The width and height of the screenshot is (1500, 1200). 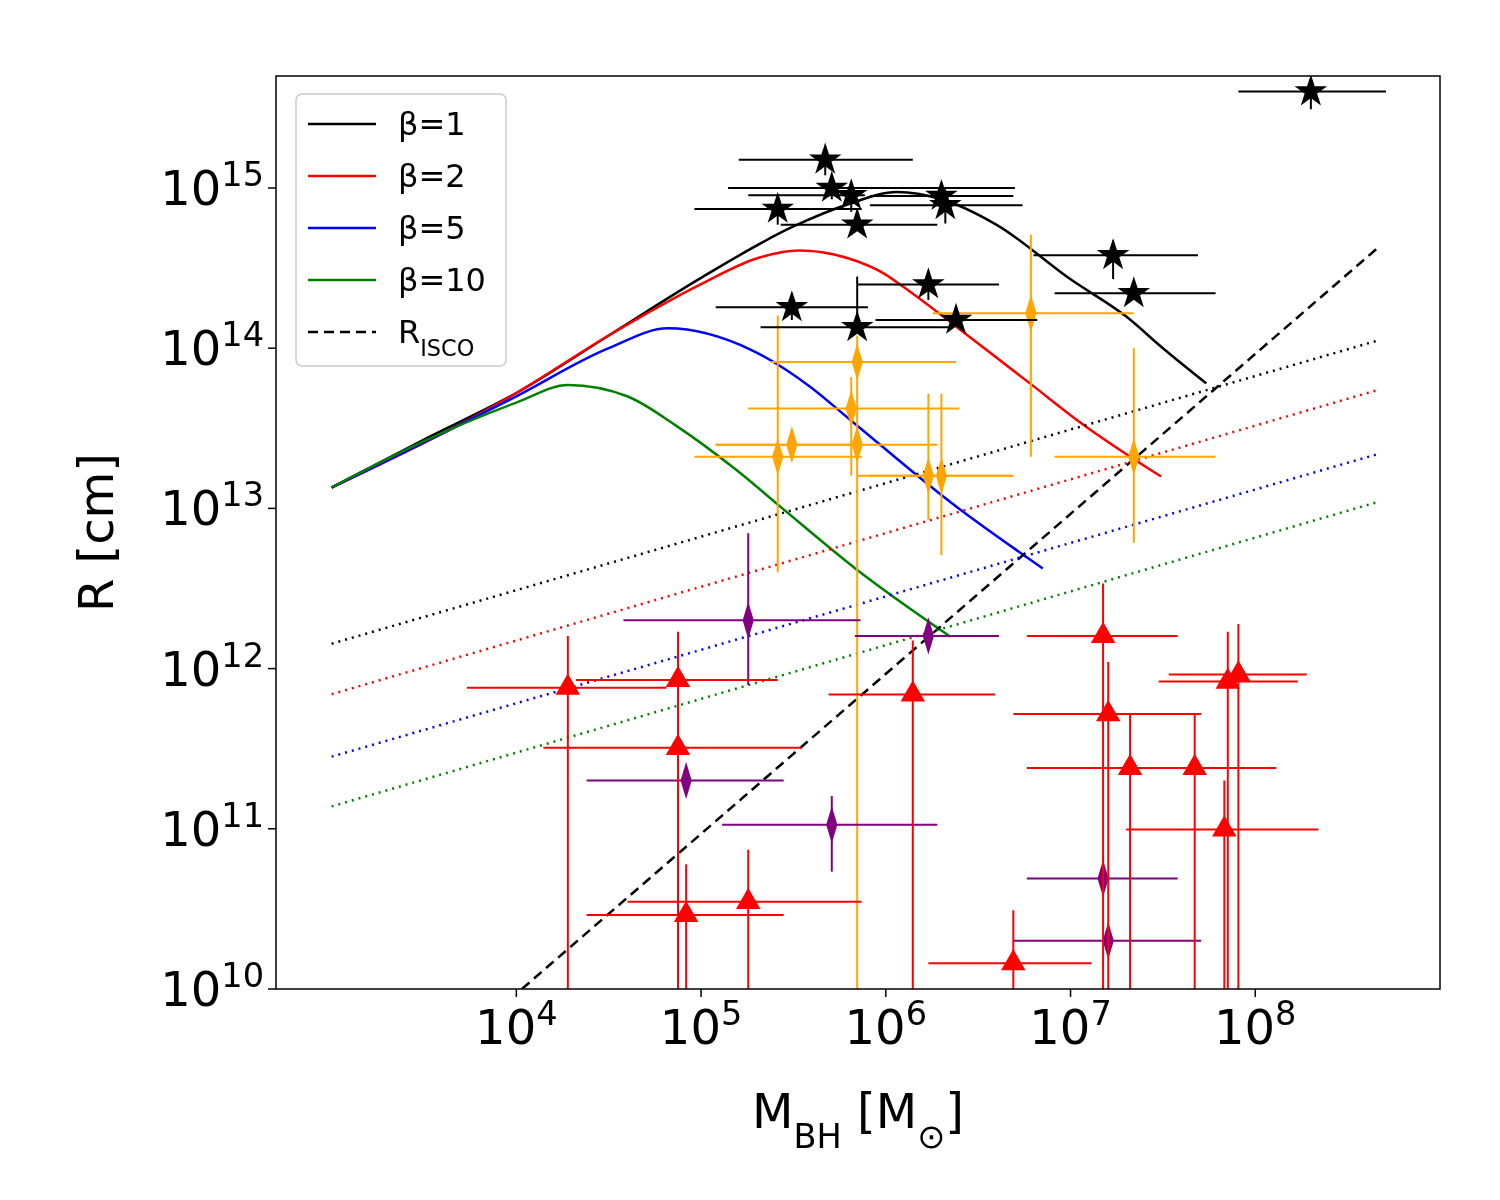 I want to click on legend-label: β=2, so click(x=432, y=176).